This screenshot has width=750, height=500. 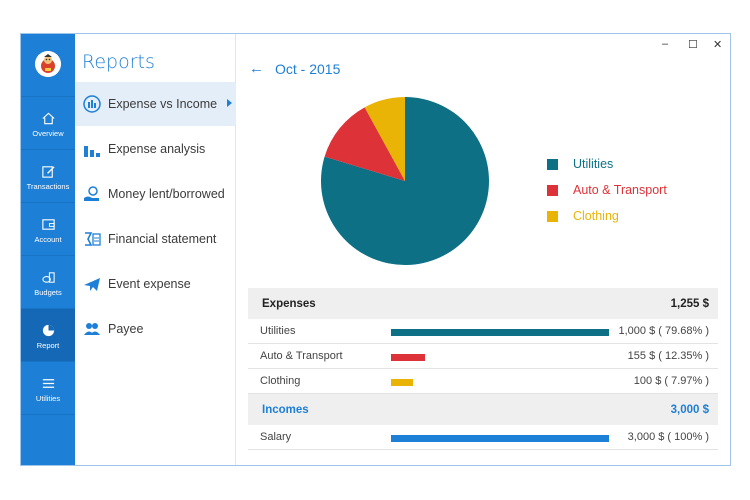 I want to click on wallet-icon, so click(x=48, y=224).